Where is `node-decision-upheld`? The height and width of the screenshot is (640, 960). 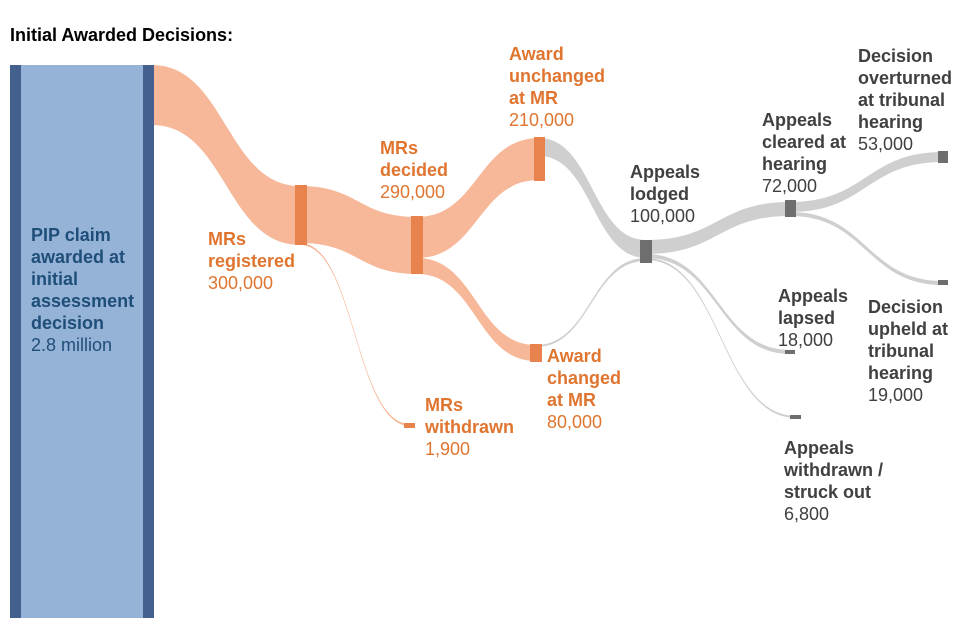
node-decision-upheld is located at coordinates (943, 282).